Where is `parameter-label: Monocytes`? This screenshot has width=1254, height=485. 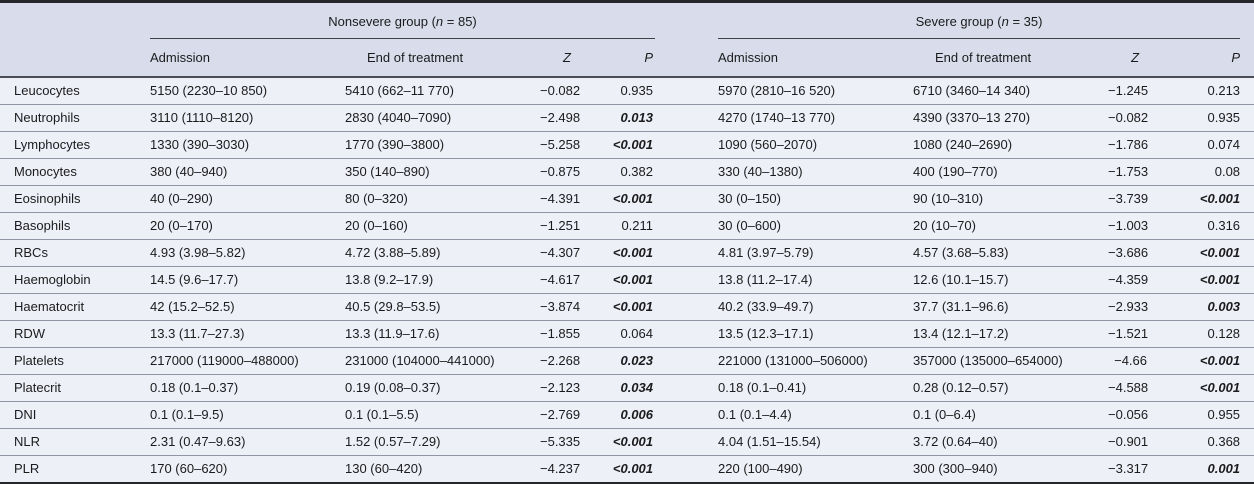 parameter-label: Monocytes is located at coordinates (75, 171).